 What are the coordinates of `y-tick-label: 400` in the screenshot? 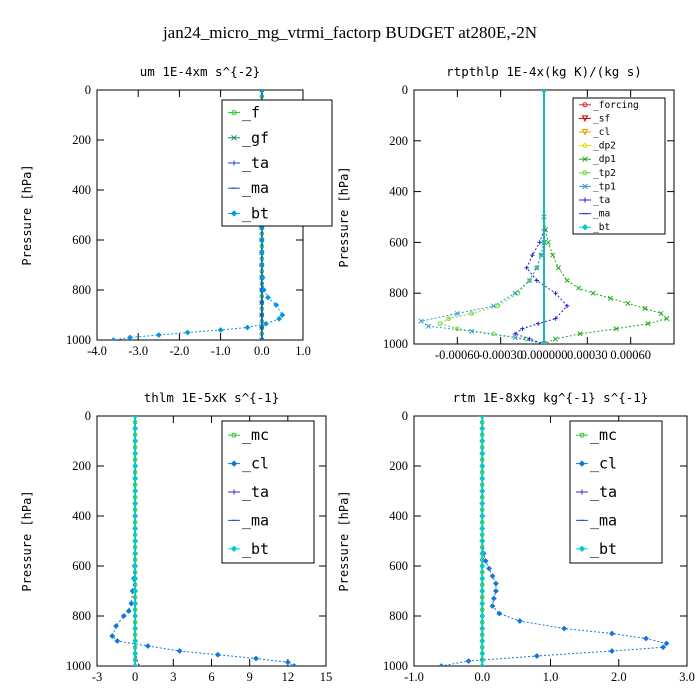 It's located at (81, 190).